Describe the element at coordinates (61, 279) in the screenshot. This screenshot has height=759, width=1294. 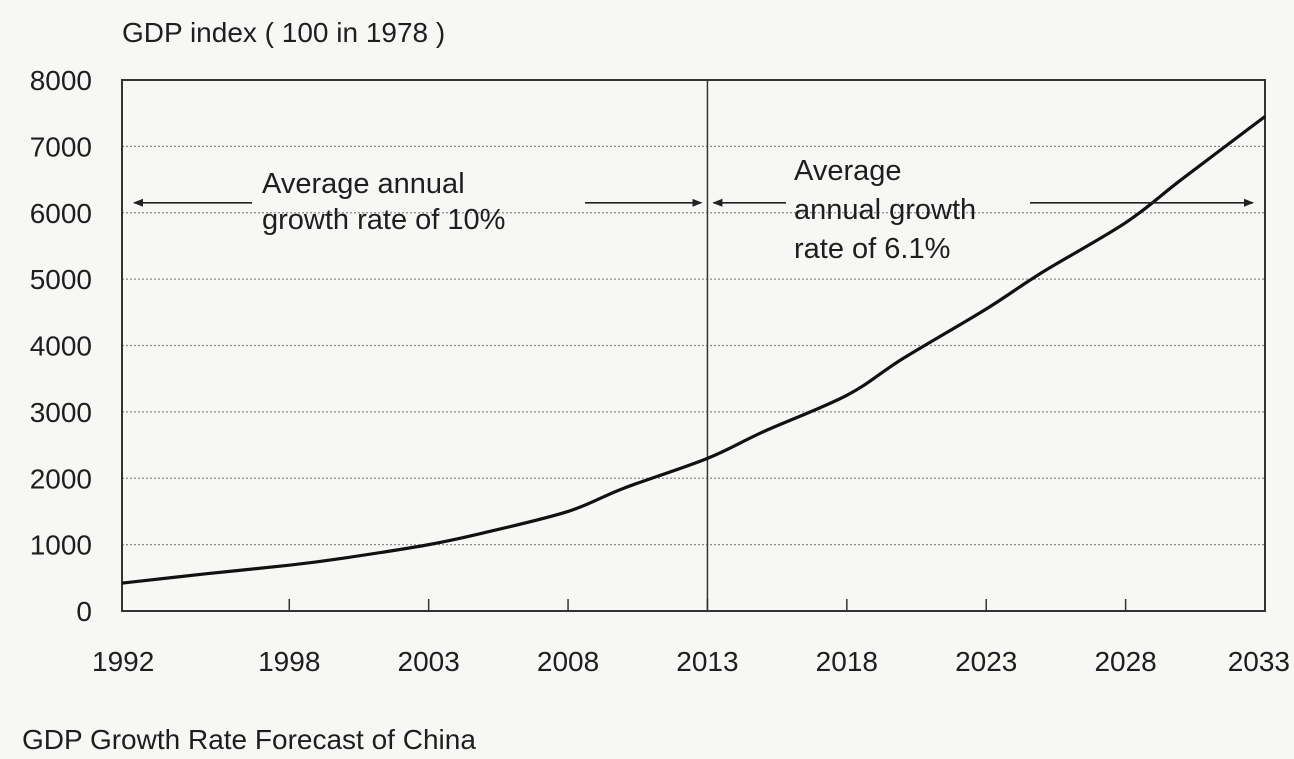
I see `y-tick-label-5000: 5000` at that location.